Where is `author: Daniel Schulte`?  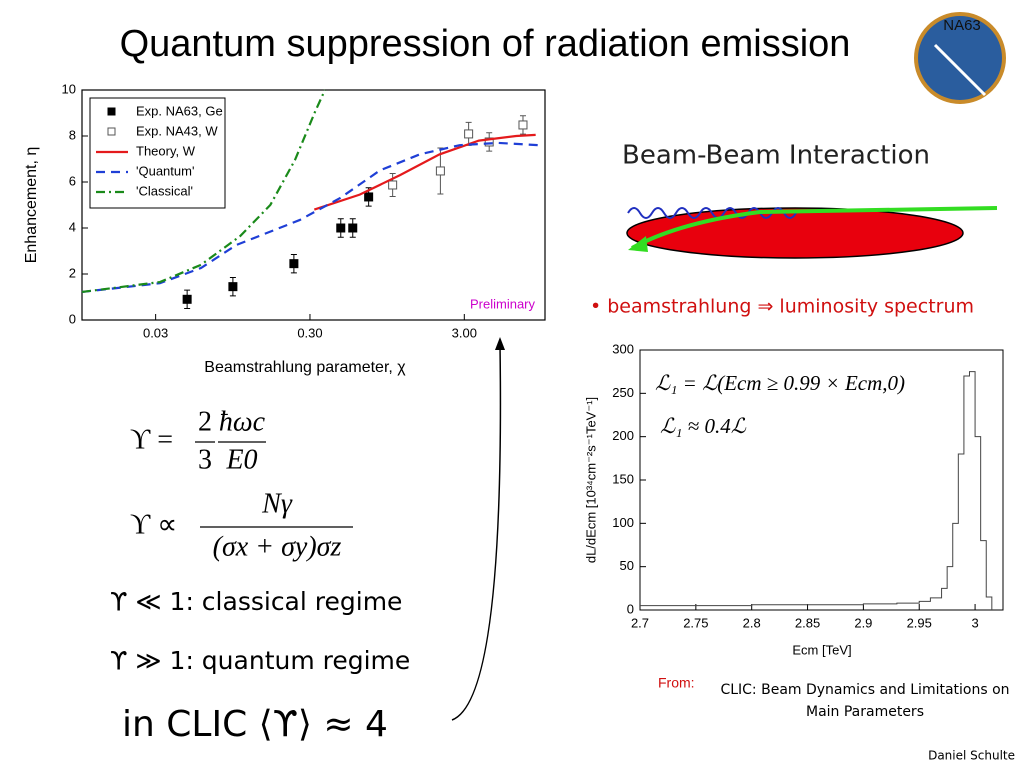
author: Daniel Schulte is located at coordinates (971, 756).